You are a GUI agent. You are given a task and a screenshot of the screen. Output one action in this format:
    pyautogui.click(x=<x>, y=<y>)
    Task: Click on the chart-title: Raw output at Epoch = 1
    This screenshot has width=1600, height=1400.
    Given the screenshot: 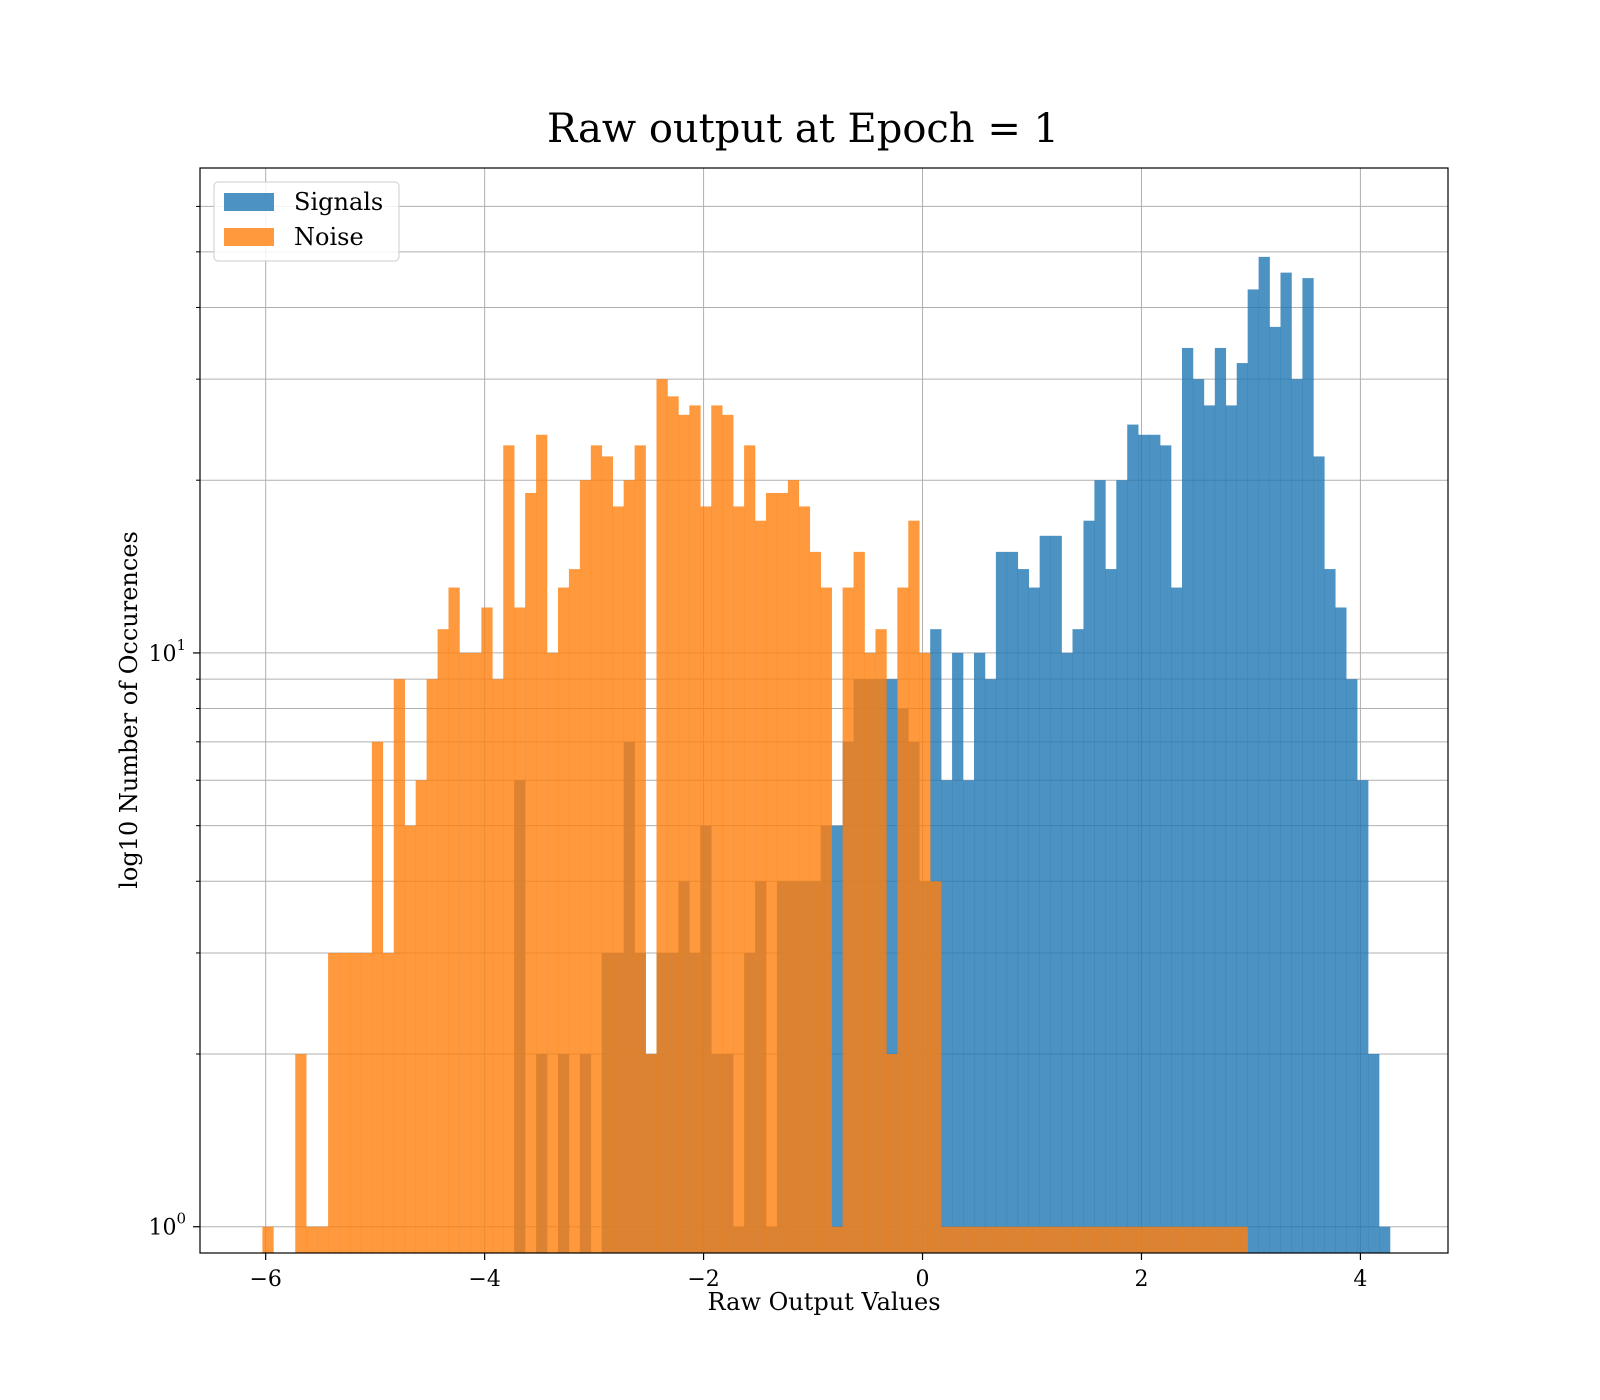 What is the action you would take?
    pyautogui.click(x=803, y=129)
    